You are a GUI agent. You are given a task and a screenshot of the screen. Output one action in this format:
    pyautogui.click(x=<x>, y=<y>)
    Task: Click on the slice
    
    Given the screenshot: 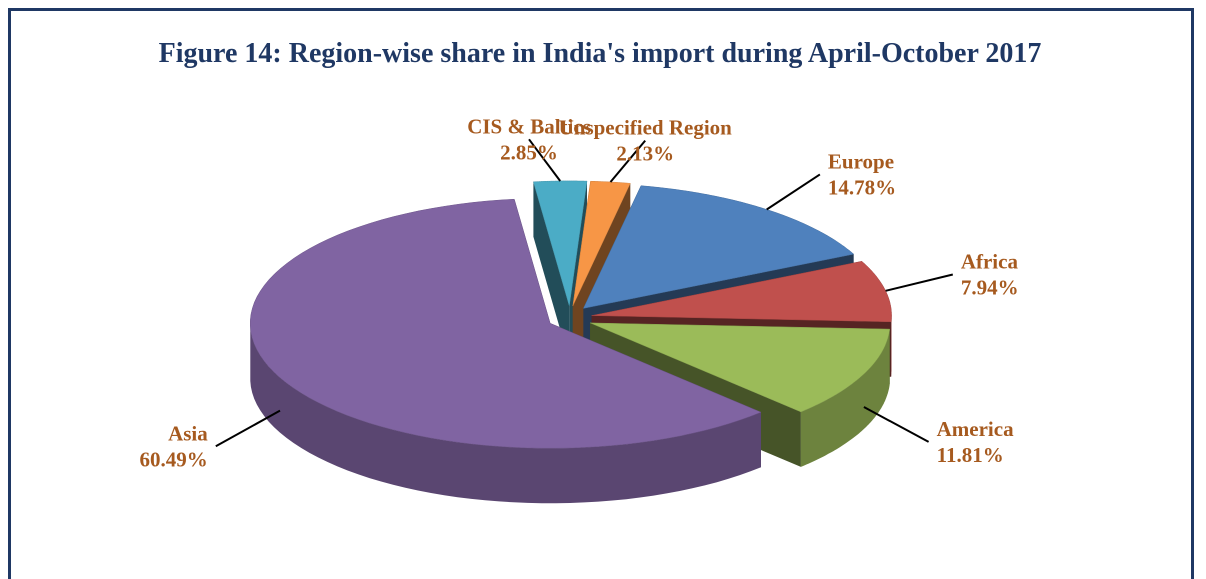 What is the action you would take?
    pyautogui.click(x=740, y=367)
    